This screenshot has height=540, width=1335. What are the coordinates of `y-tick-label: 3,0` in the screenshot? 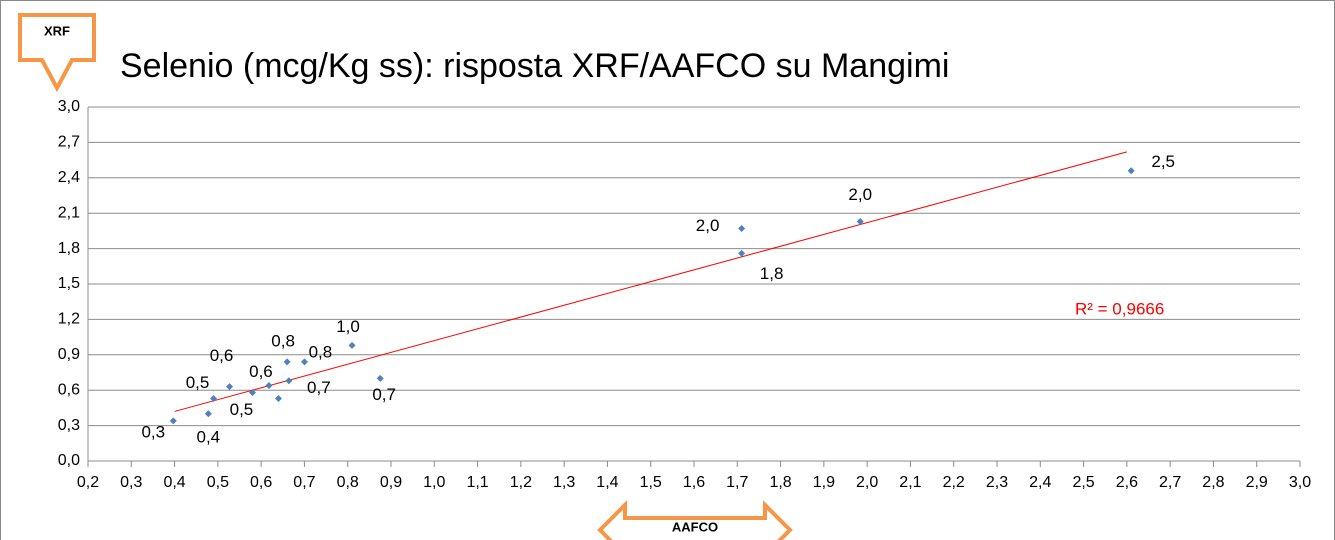 It's located at (69, 106).